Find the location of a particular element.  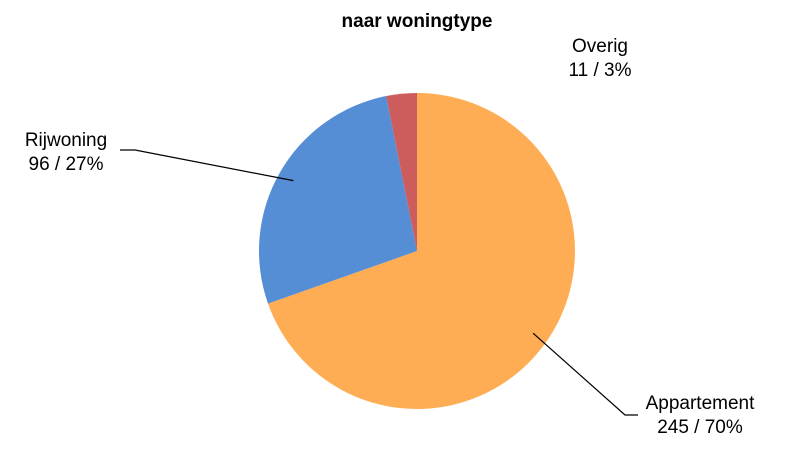

slice-value-label: 96 / 27% is located at coordinates (66, 164).